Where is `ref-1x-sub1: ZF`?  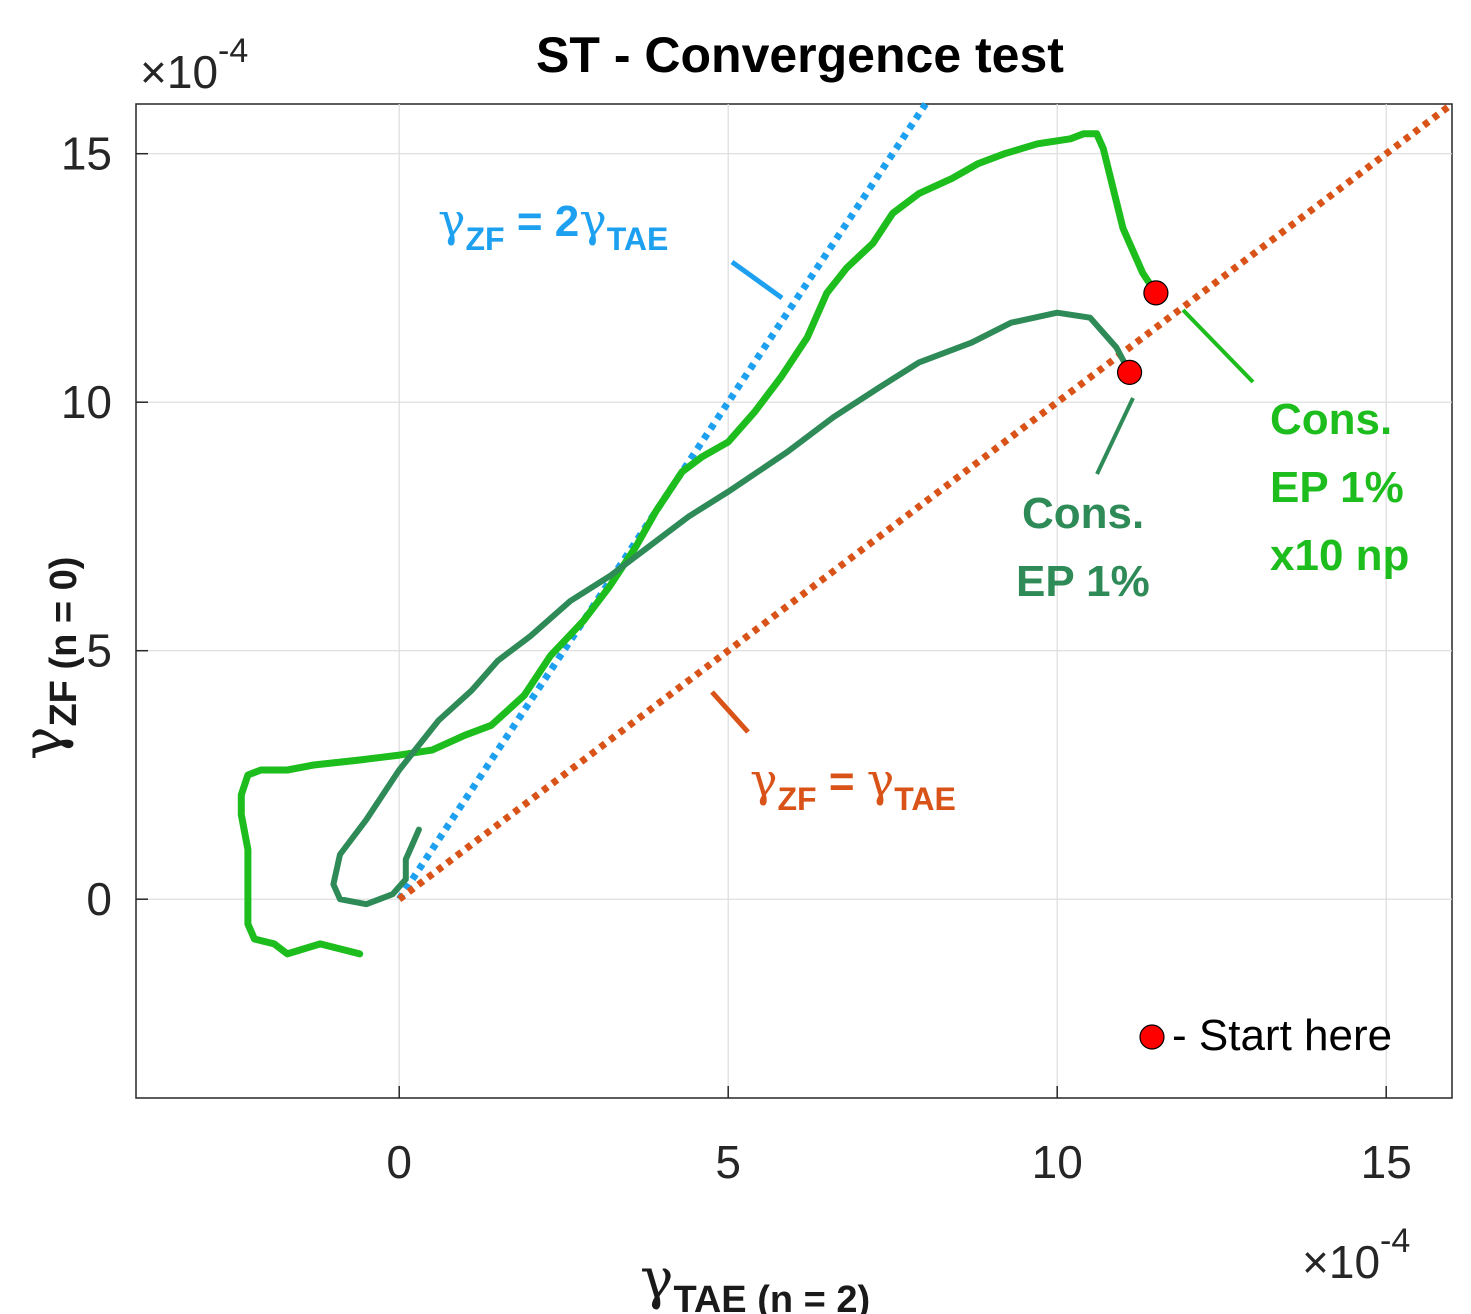
ref-1x-sub1: ZF is located at coordinates (797, 799).